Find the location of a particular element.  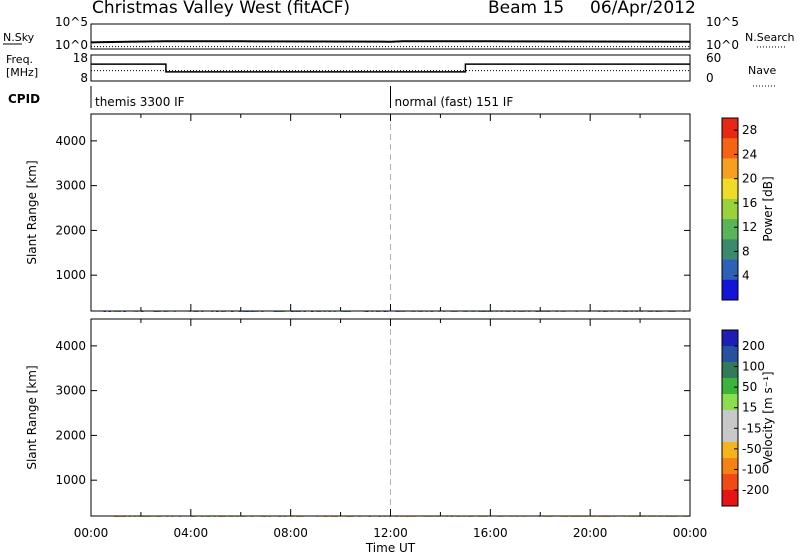

noise-left-label: N.Sky is located at coordinates (19, 37).